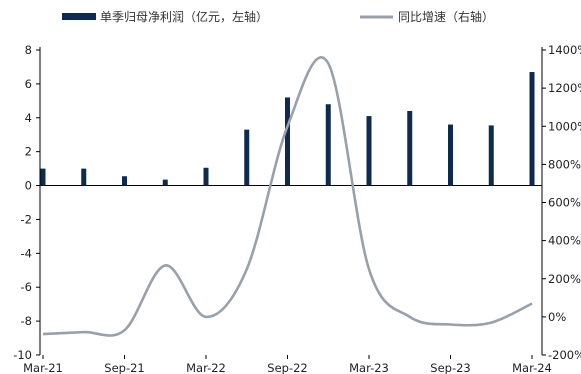  Describe the element at coordinates (564, 50) in the screenshot. I see `right-axis-tick-label: 1400%` at that location.